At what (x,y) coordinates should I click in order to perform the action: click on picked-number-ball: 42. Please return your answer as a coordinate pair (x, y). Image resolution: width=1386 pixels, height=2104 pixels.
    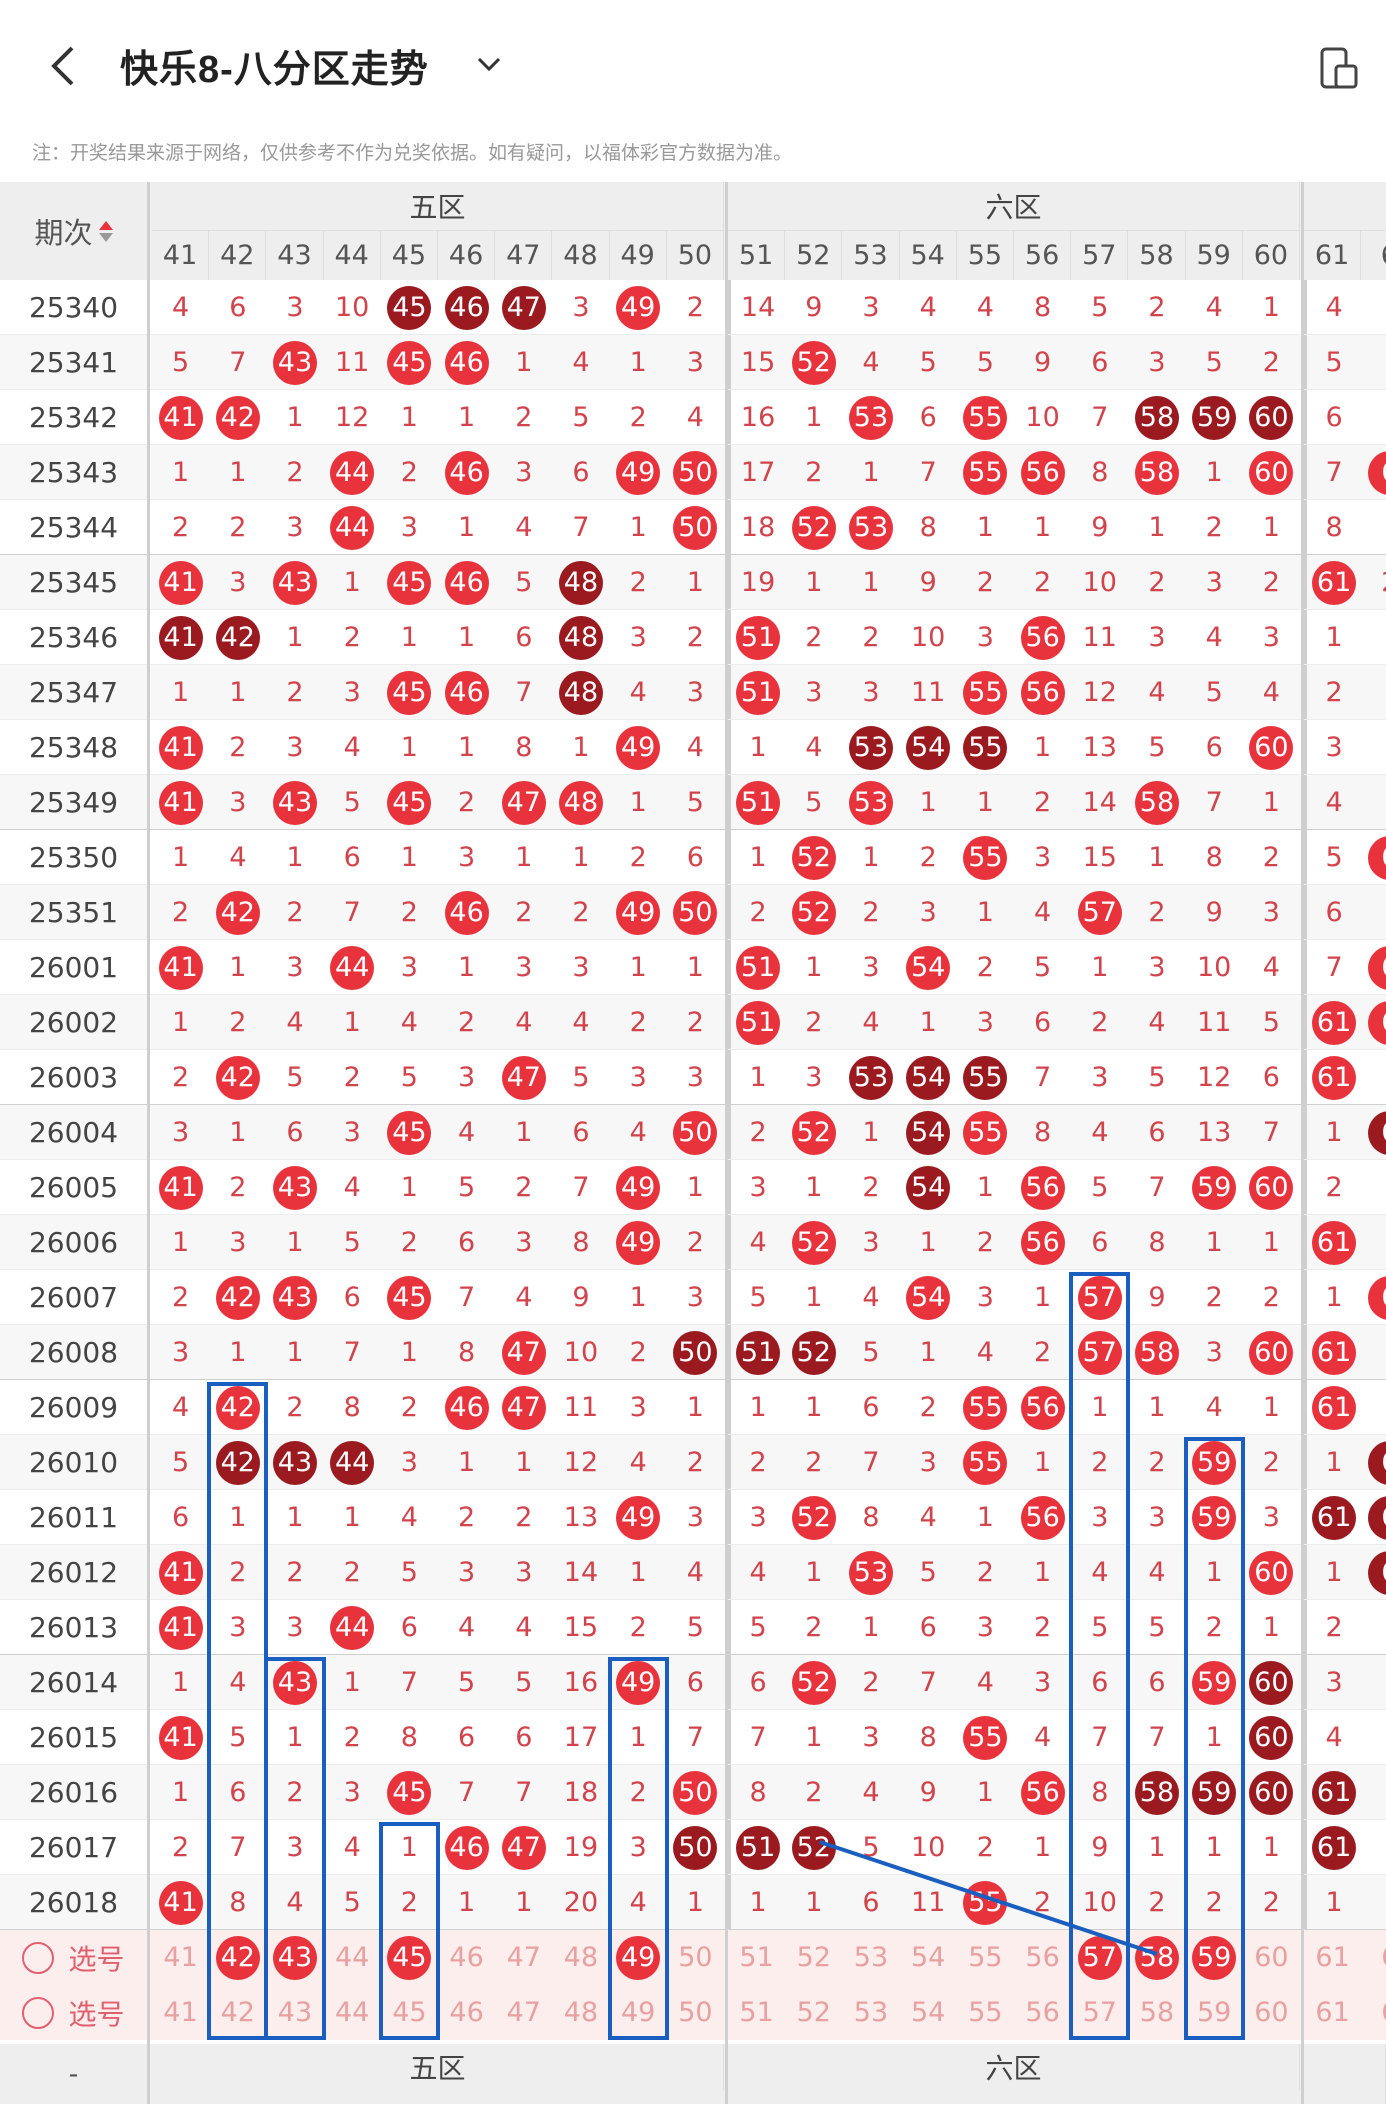
    Looking at the image, I should click on (237, 1957).